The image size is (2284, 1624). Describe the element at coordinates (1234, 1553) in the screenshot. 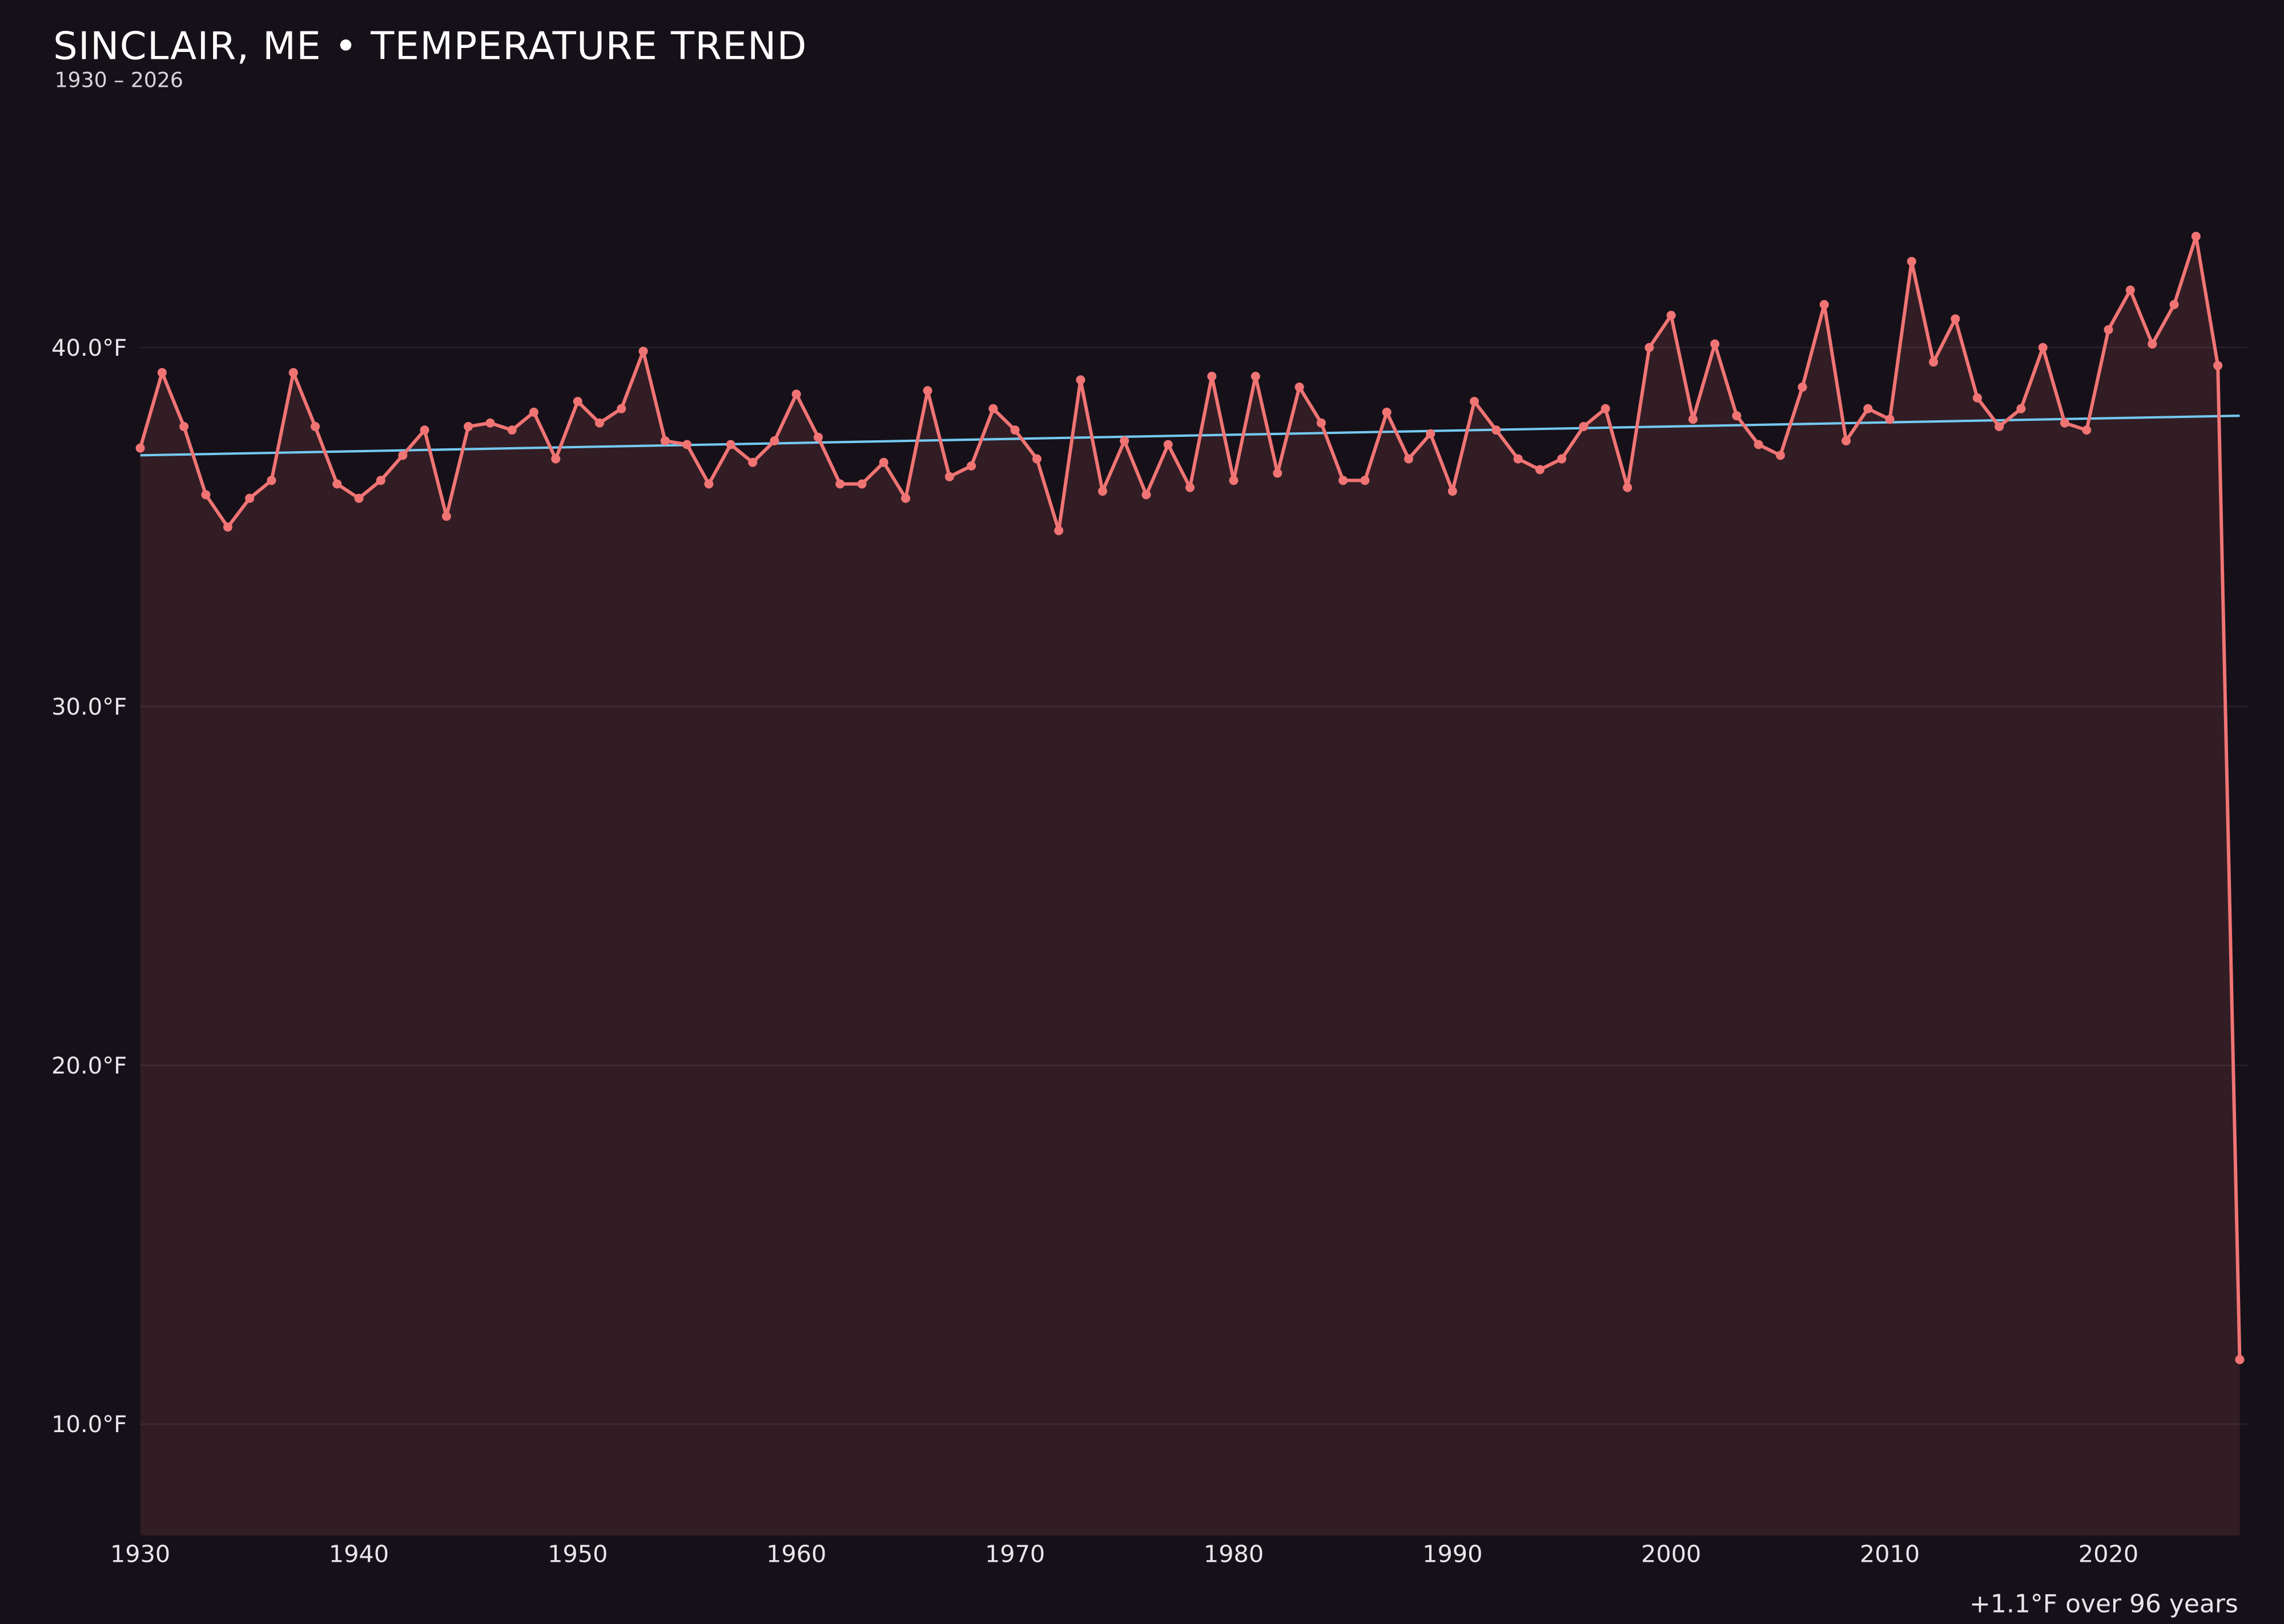

I see `x-tick-label: 1980` at that location.